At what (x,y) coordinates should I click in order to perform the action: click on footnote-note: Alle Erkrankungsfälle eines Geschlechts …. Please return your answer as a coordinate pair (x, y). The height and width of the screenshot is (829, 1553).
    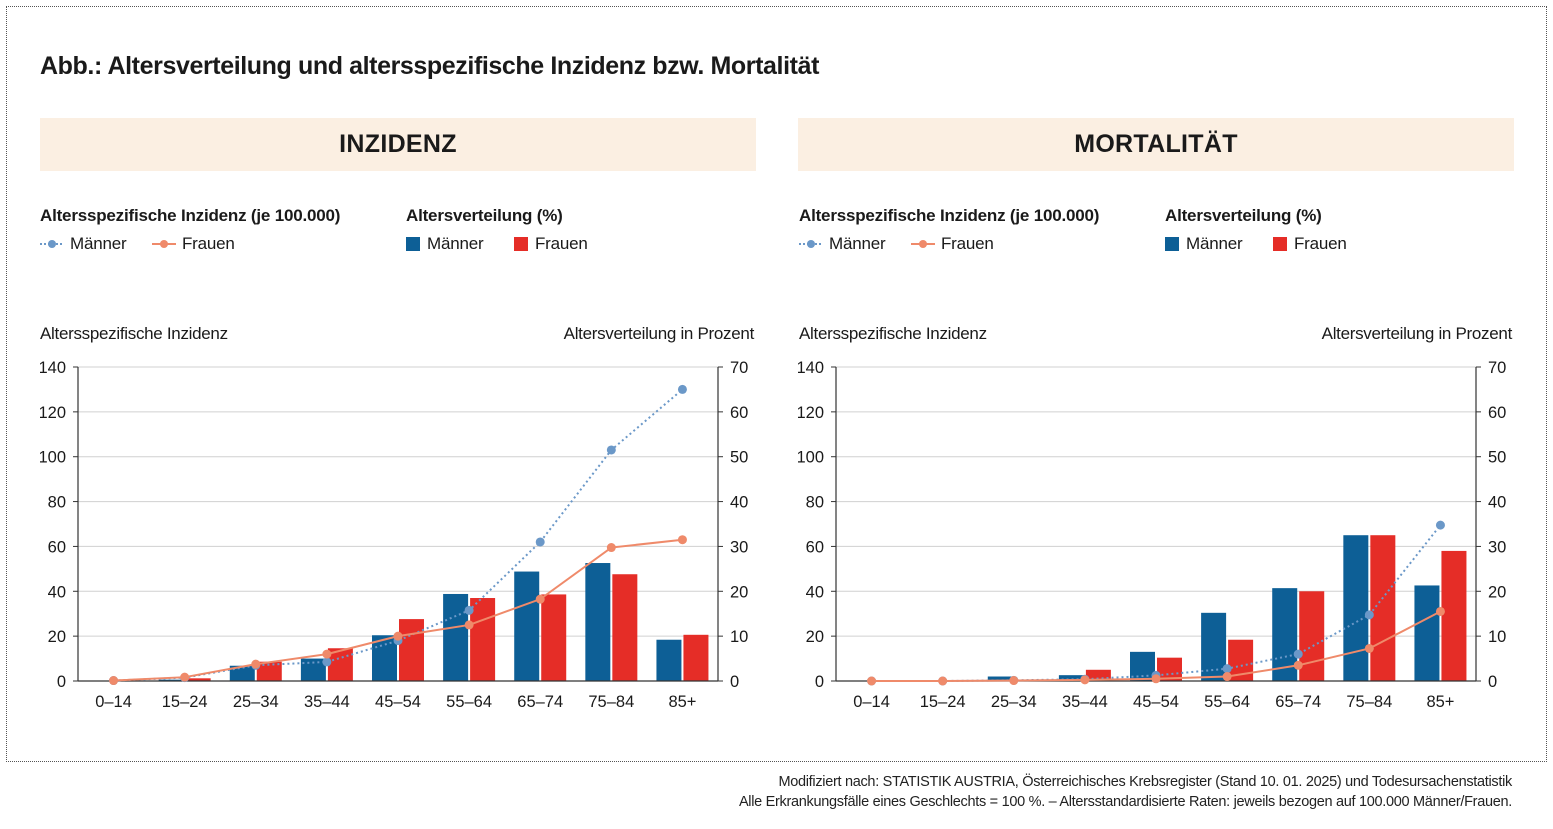
    Looking at the image, I should click on (1125, 802).